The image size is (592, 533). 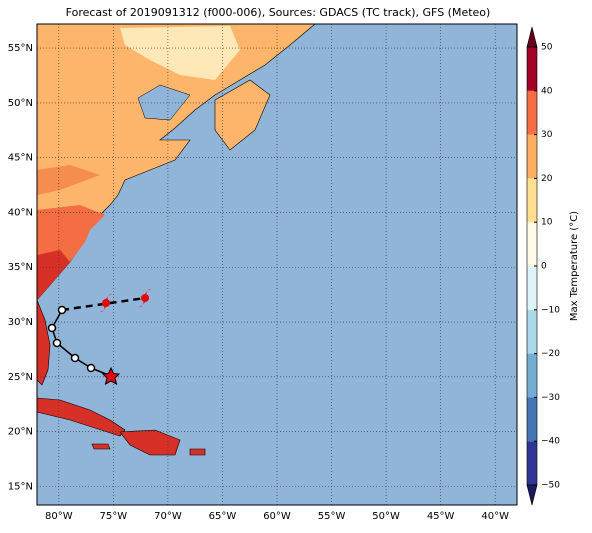 I want to click on lat-tick-label: 35°N, so click(x=20, y=267).